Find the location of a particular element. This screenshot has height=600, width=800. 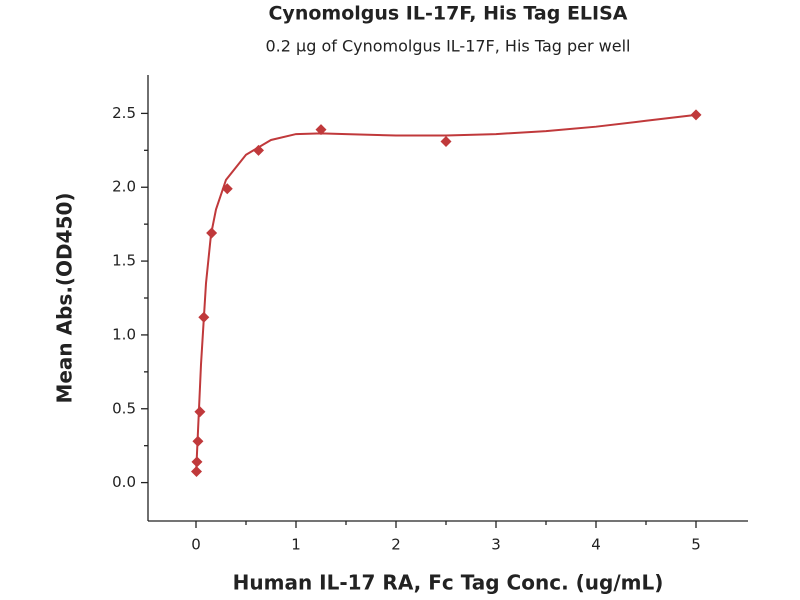

y-tick-label: 2.5 is located at coordinates (124, 113).